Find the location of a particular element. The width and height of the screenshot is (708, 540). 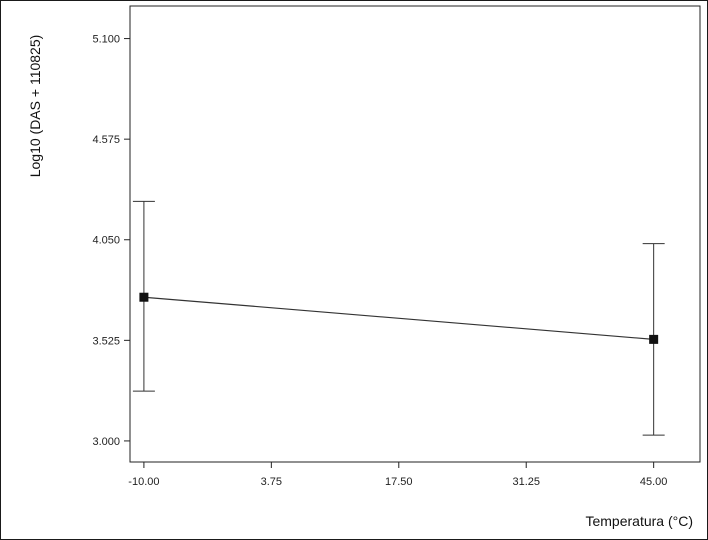

y-tick-label: 4.575 is located at coordinates (106, 140).